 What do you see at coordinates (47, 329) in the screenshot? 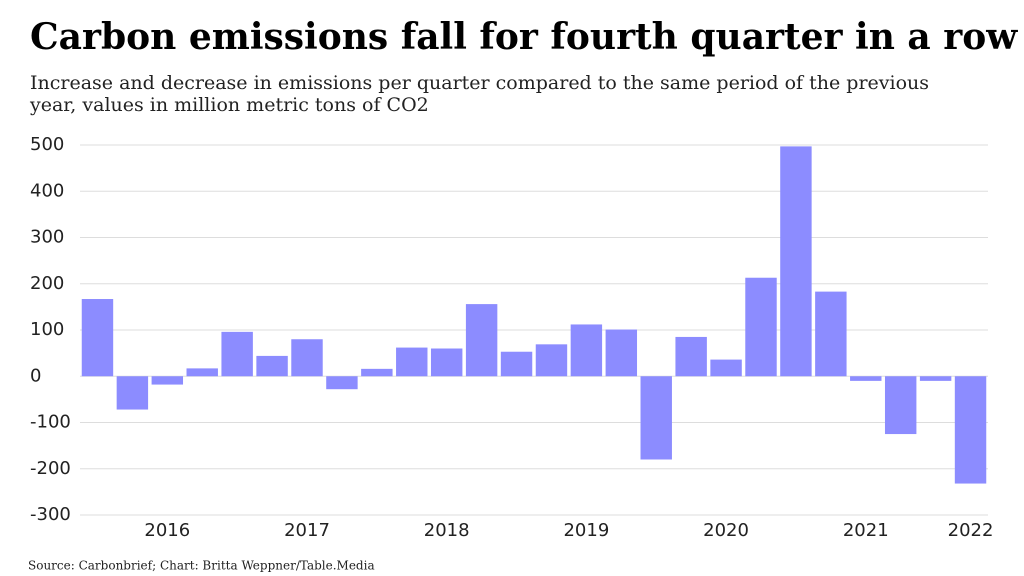
I see `y-tick-label: 100` at bounding box center [47, 329].